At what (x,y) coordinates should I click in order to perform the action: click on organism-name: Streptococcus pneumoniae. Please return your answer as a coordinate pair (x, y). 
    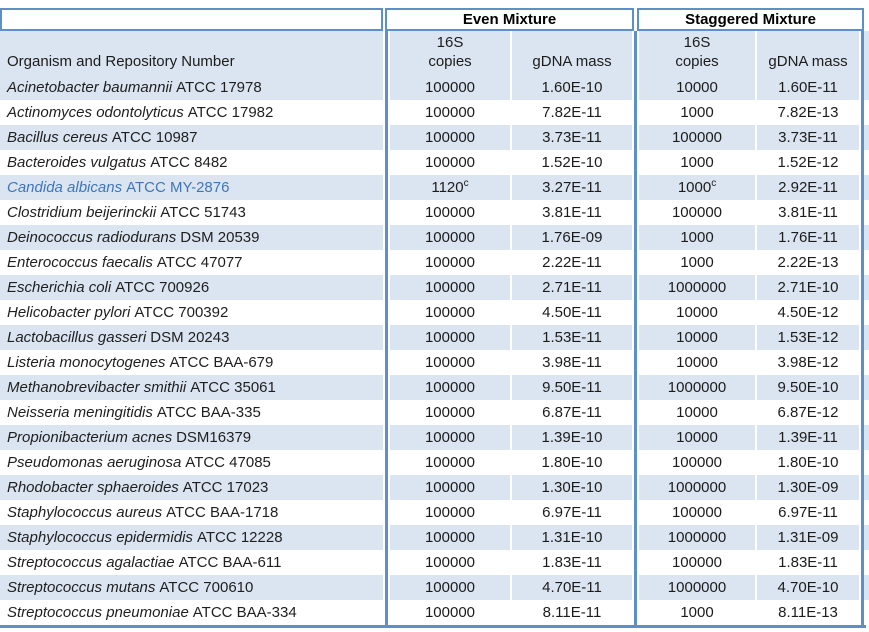
    Looking at the image, I should click on (98, 612).